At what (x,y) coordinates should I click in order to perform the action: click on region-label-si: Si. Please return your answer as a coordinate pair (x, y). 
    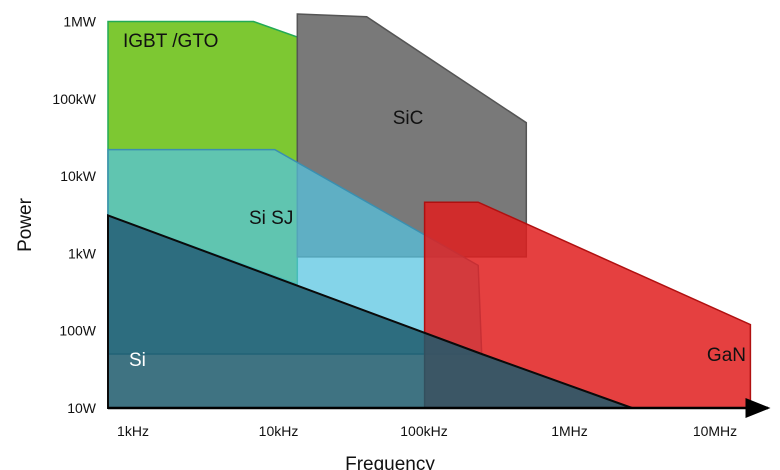
    Looking at the image, I should click on (137, 360).